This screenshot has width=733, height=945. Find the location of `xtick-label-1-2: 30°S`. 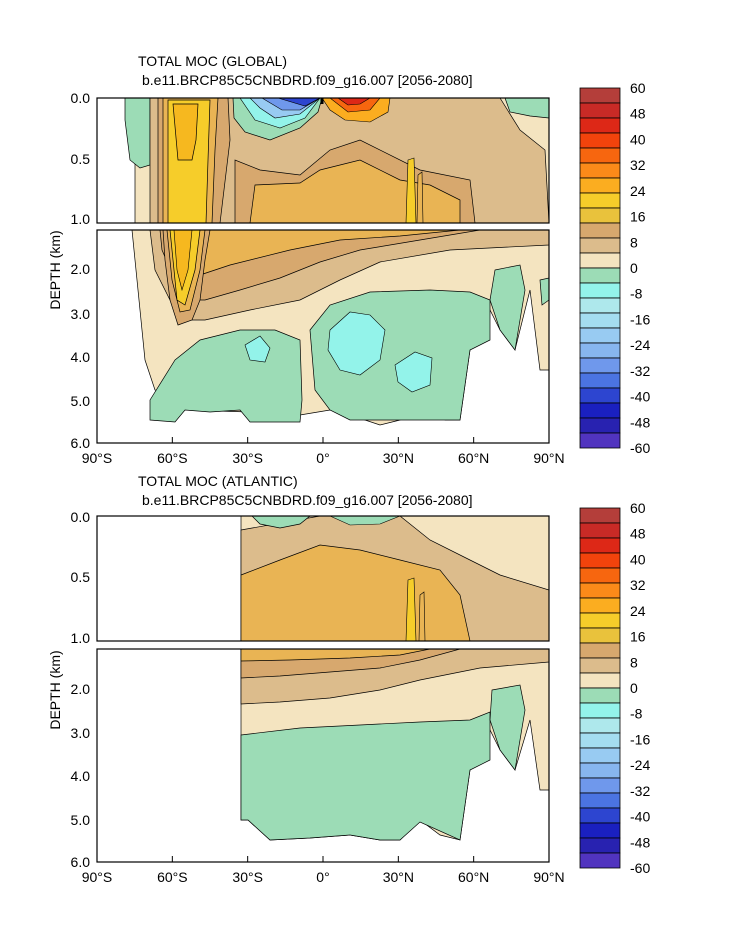

xtick-label-1-2: 30°S is located at coordinates (247, 877).